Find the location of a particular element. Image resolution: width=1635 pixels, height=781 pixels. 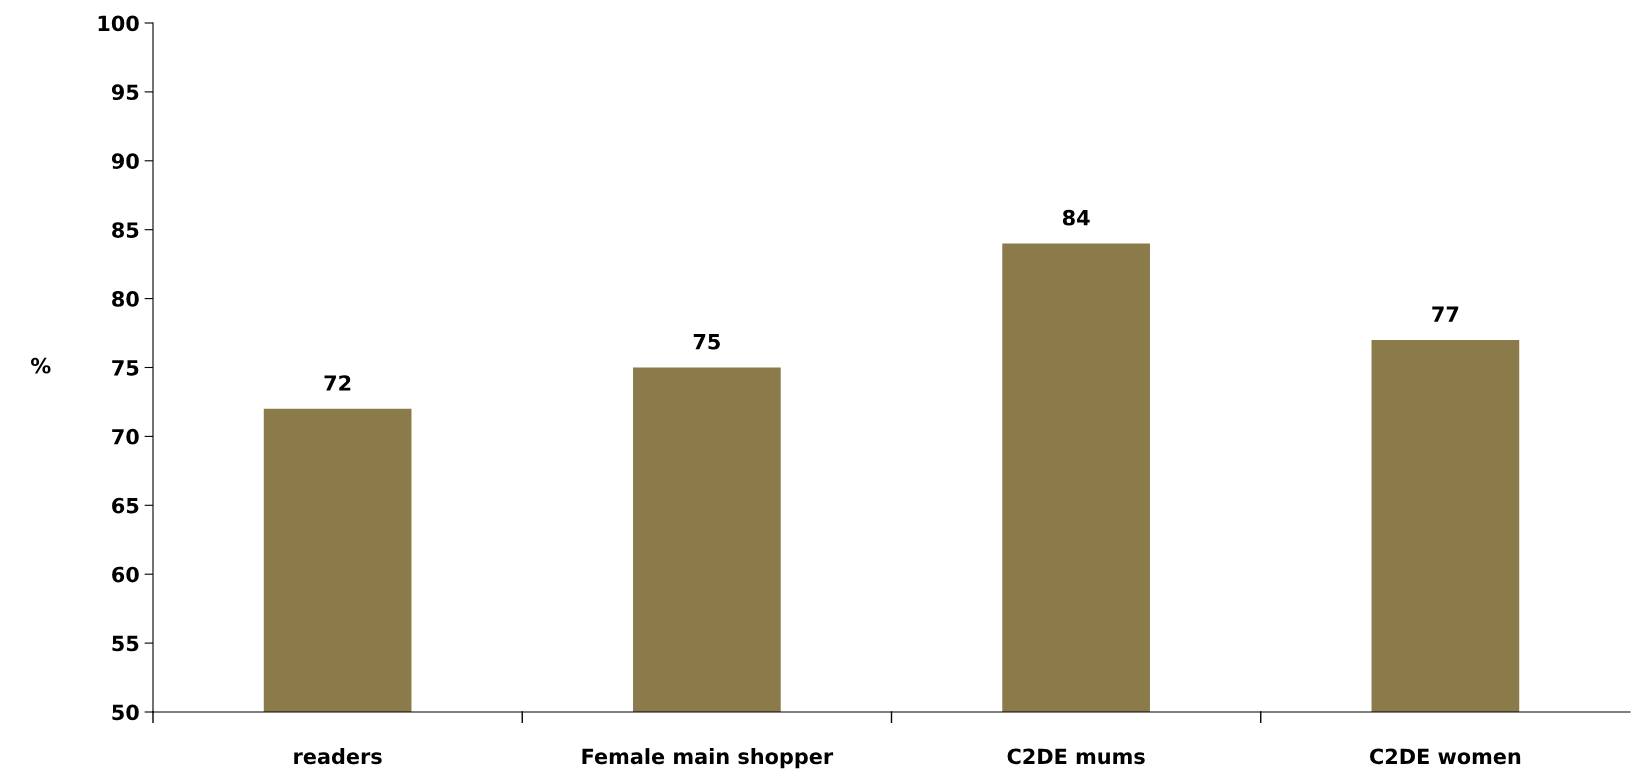

y-tick-label: 95 is located at coordinates (125, 92).